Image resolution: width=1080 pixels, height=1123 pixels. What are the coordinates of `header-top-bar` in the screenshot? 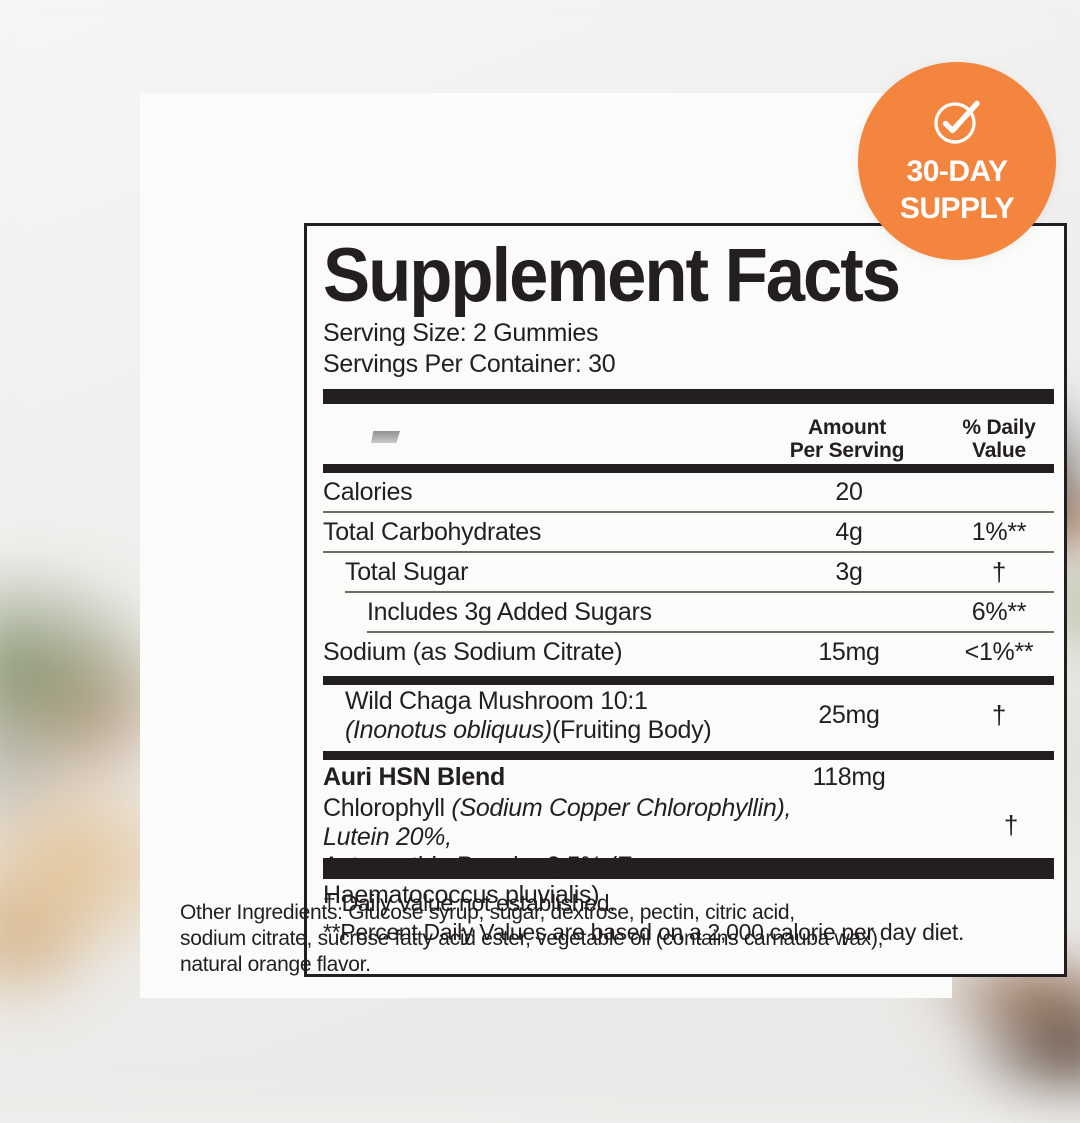 It's located at (688, 396).